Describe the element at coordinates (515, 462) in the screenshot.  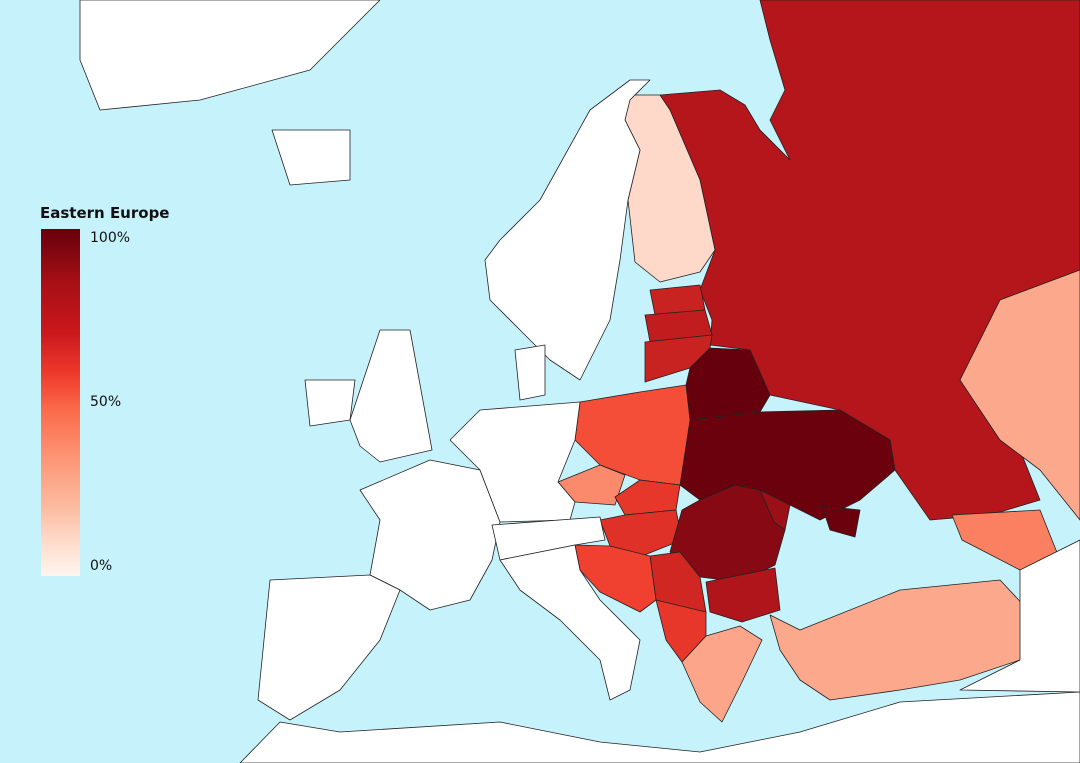
I see `region-germany-benelux` at that location.